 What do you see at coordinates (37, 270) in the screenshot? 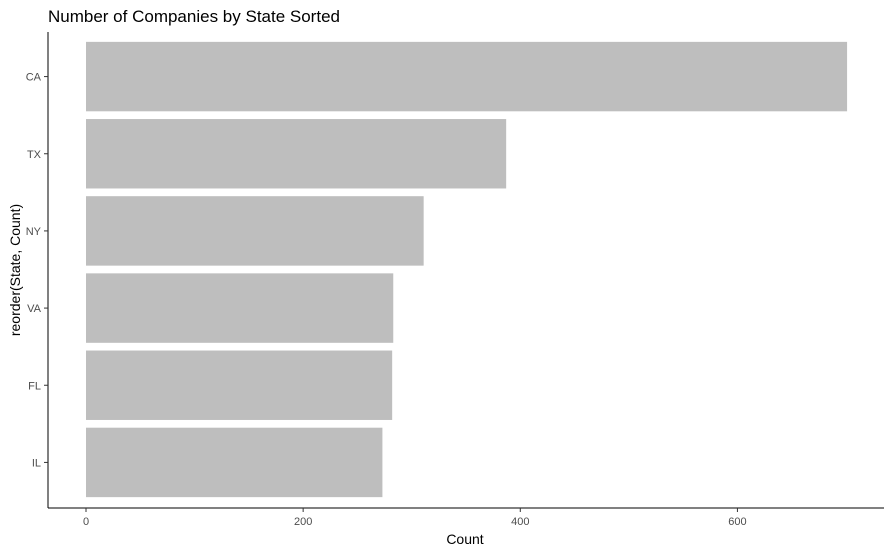
I see `y-axis-ticks: CA TX NY VA FL IL` at bounding box center [37, 270].